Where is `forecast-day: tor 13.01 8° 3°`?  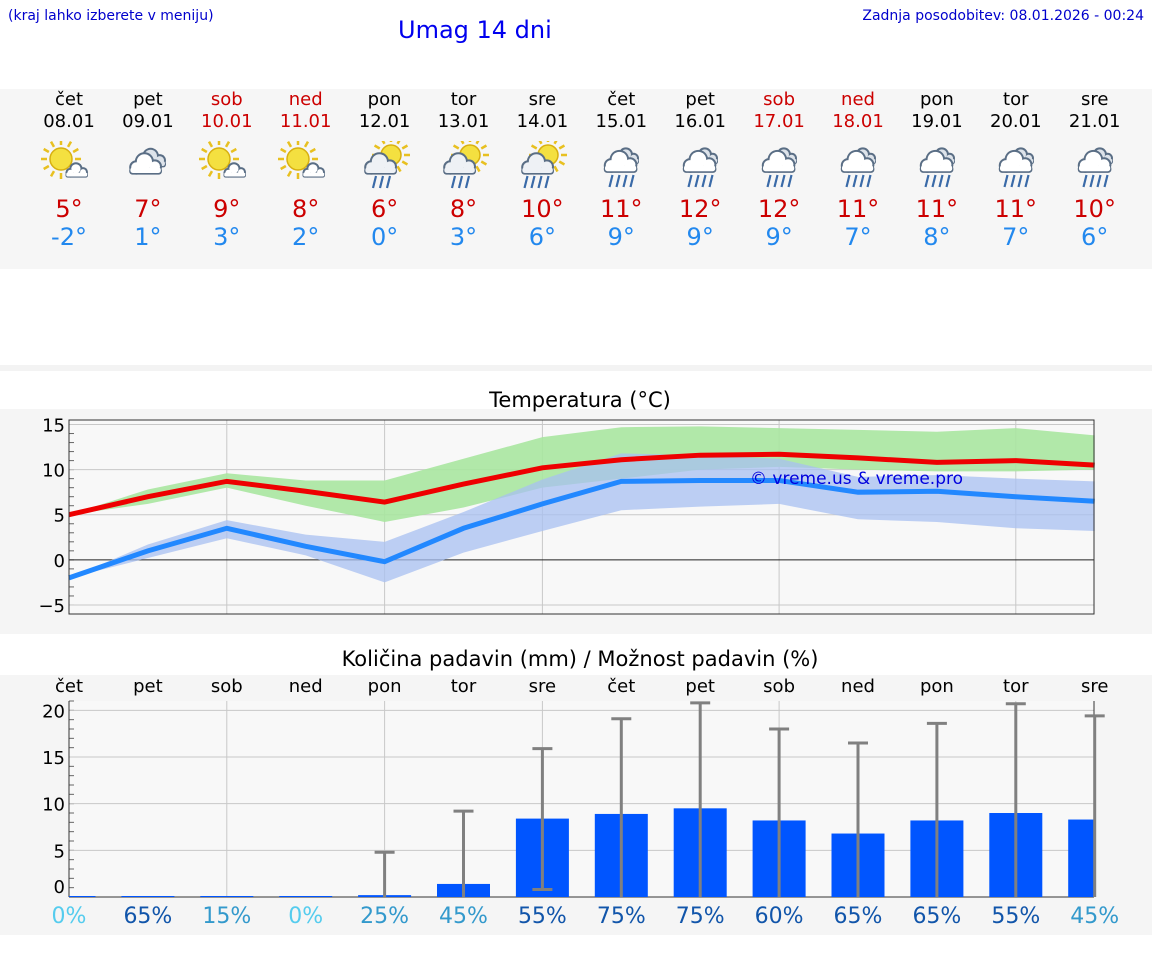 forecast-day: tor 13.01 8° 3° is located at coordinates (463, 170).